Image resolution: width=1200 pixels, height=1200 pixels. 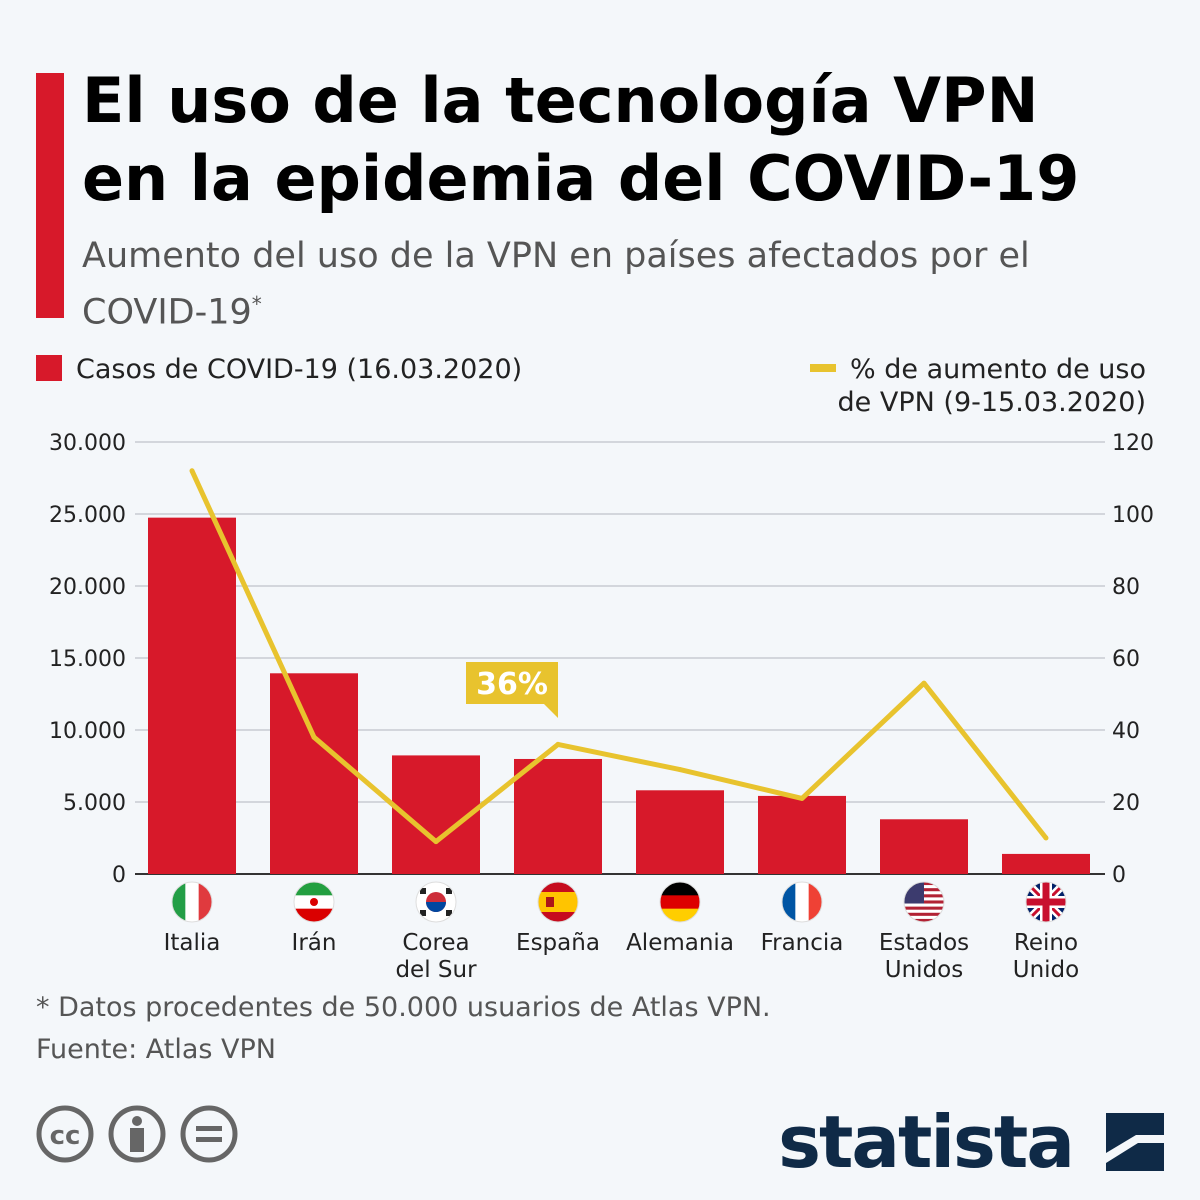 I want to click on right-tick-label: 100, so click(x=1133, y=515).